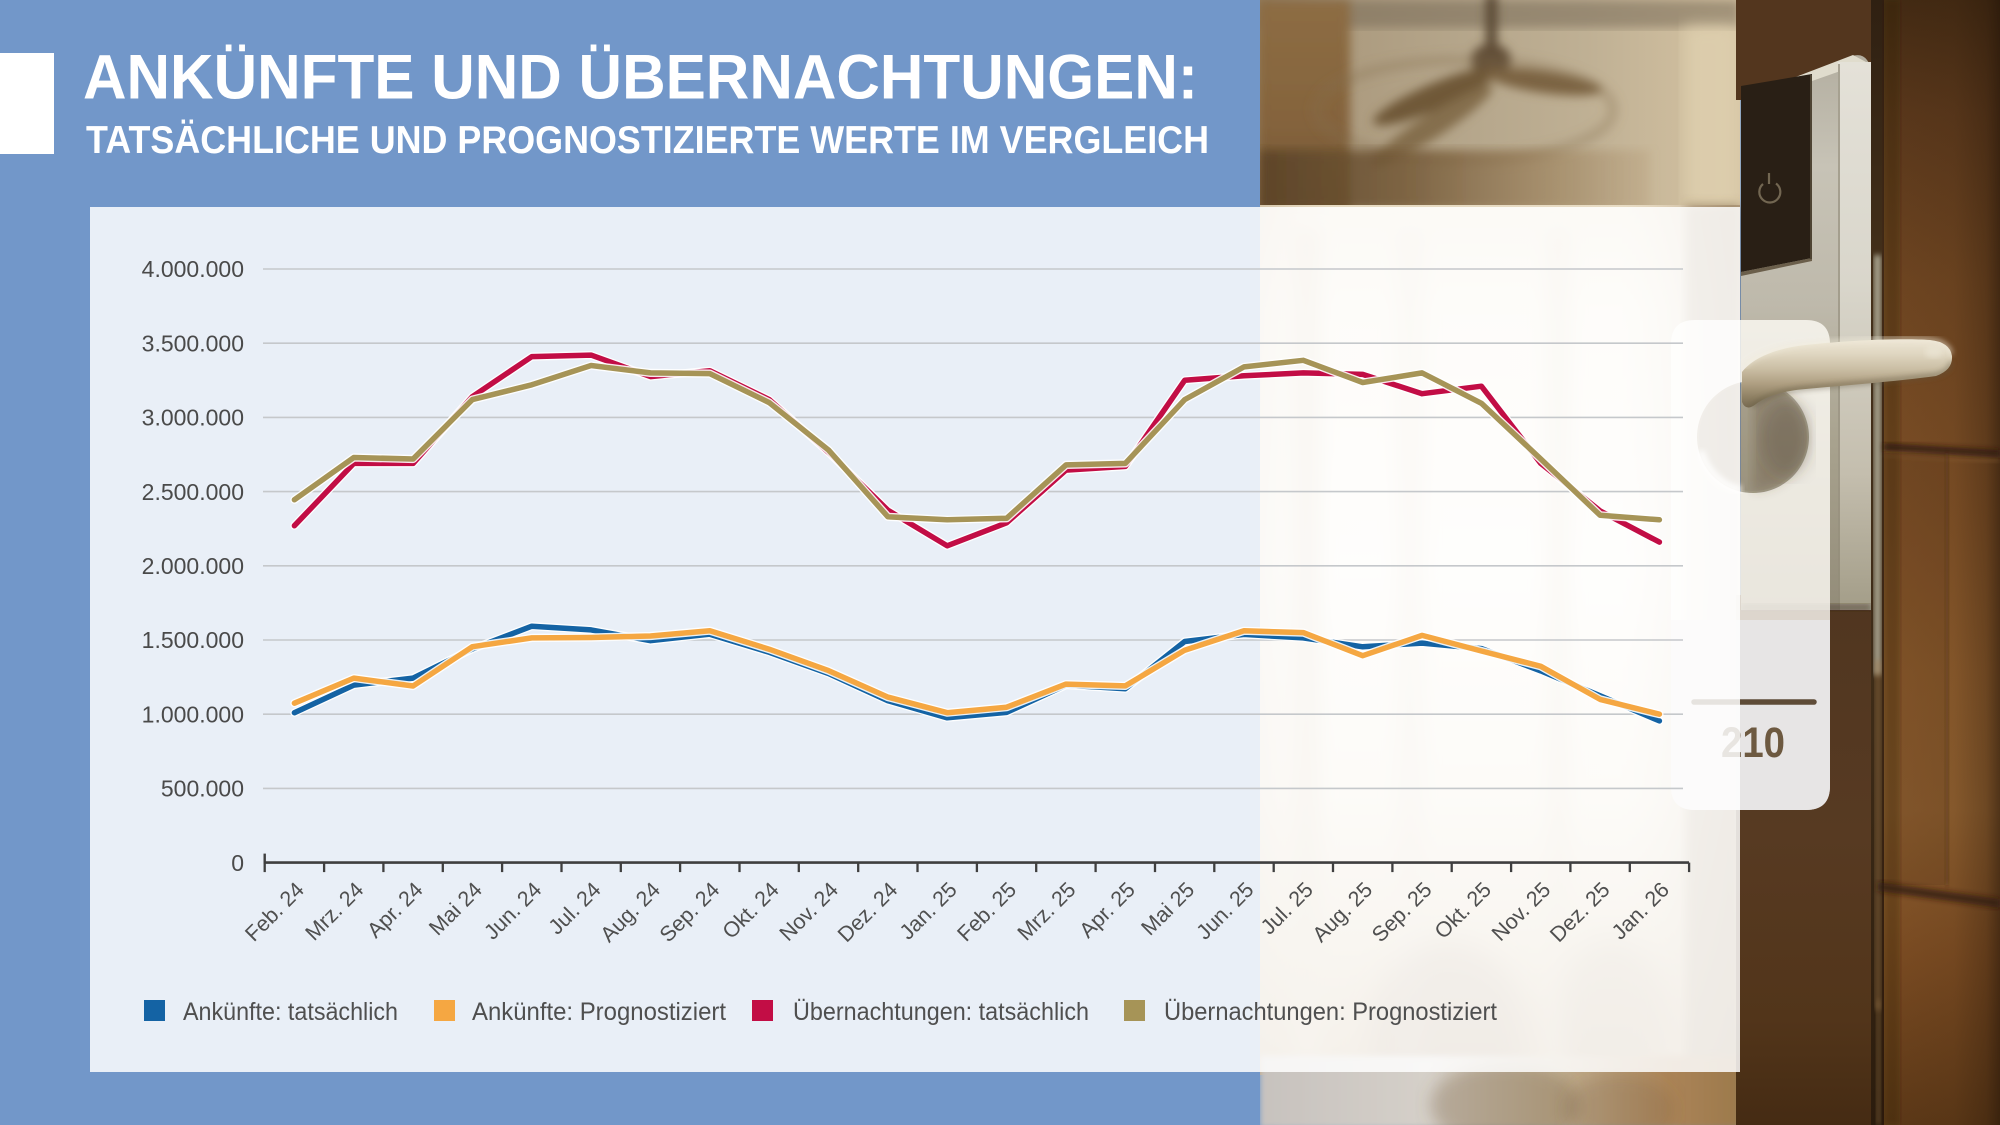 The width and height of the screenshot is (2000, 1125). Describe the element at coordinates (274, 912) in the screenshot. I see `svg-text: Feb. 24` at that location.